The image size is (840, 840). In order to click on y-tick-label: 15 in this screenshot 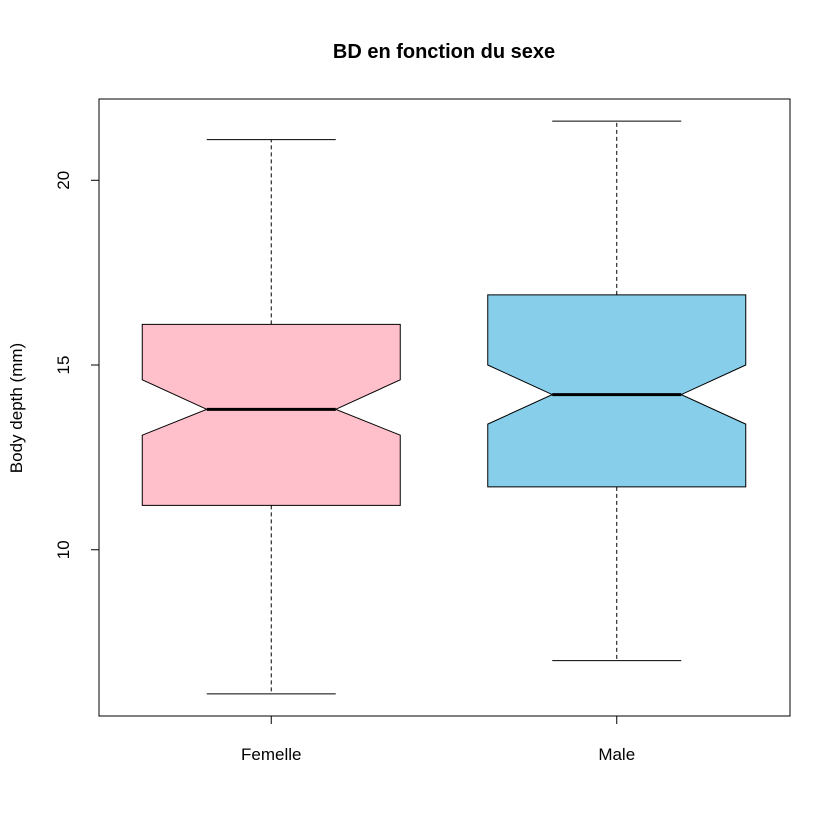, I will do `click(63, 365)`.